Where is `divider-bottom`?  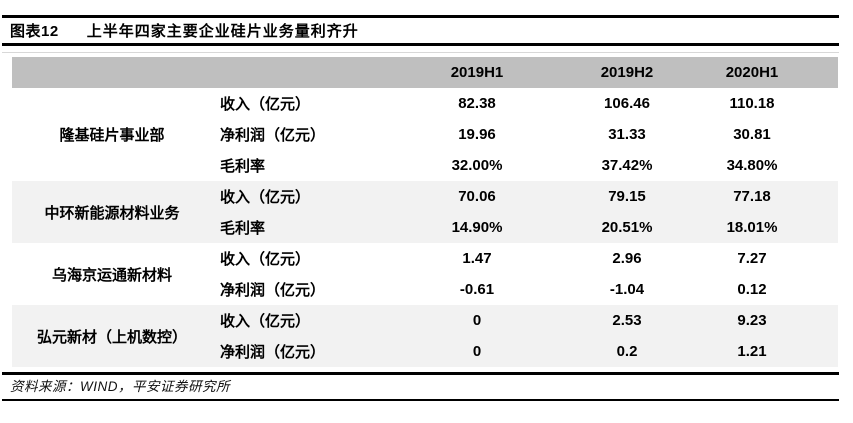
divider-bottom is located at coordinates (420, 400).